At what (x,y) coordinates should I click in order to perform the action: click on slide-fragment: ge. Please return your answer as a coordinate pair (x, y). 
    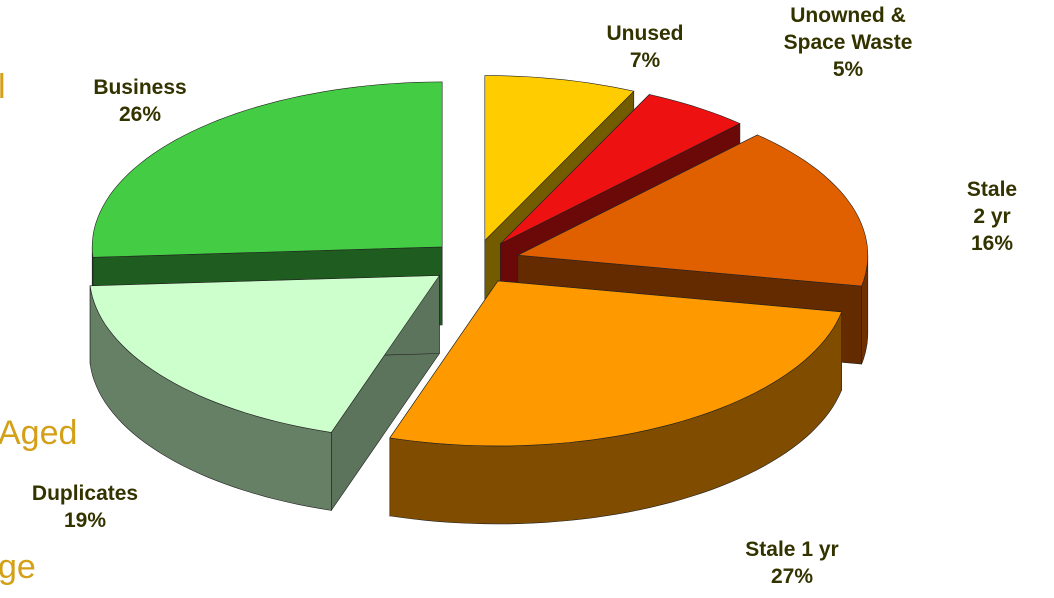
    Looking at the image, I should click on (18, 567).